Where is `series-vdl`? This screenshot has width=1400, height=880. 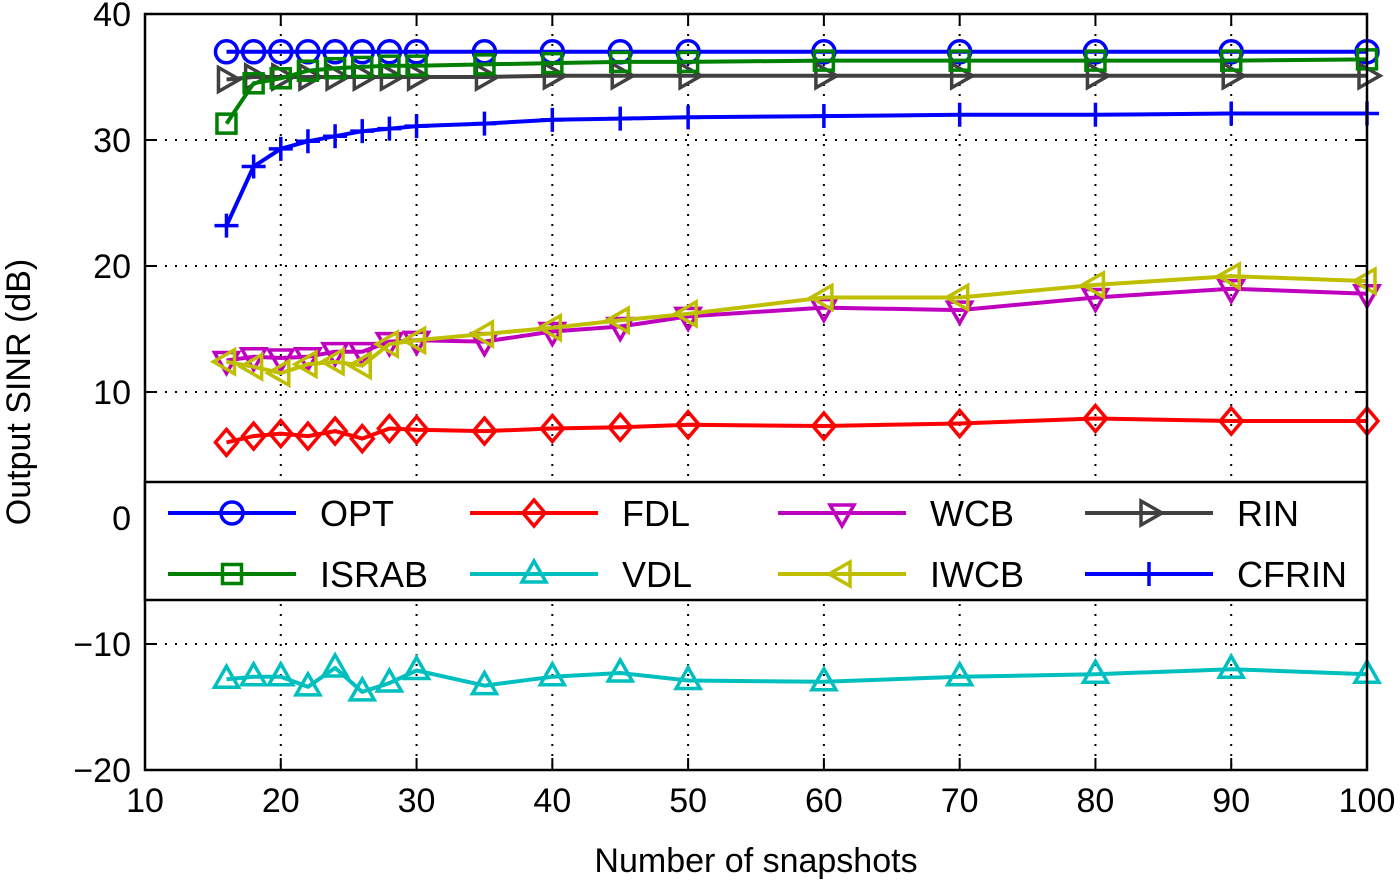
series-vdl is located at coordinates (797, 676).